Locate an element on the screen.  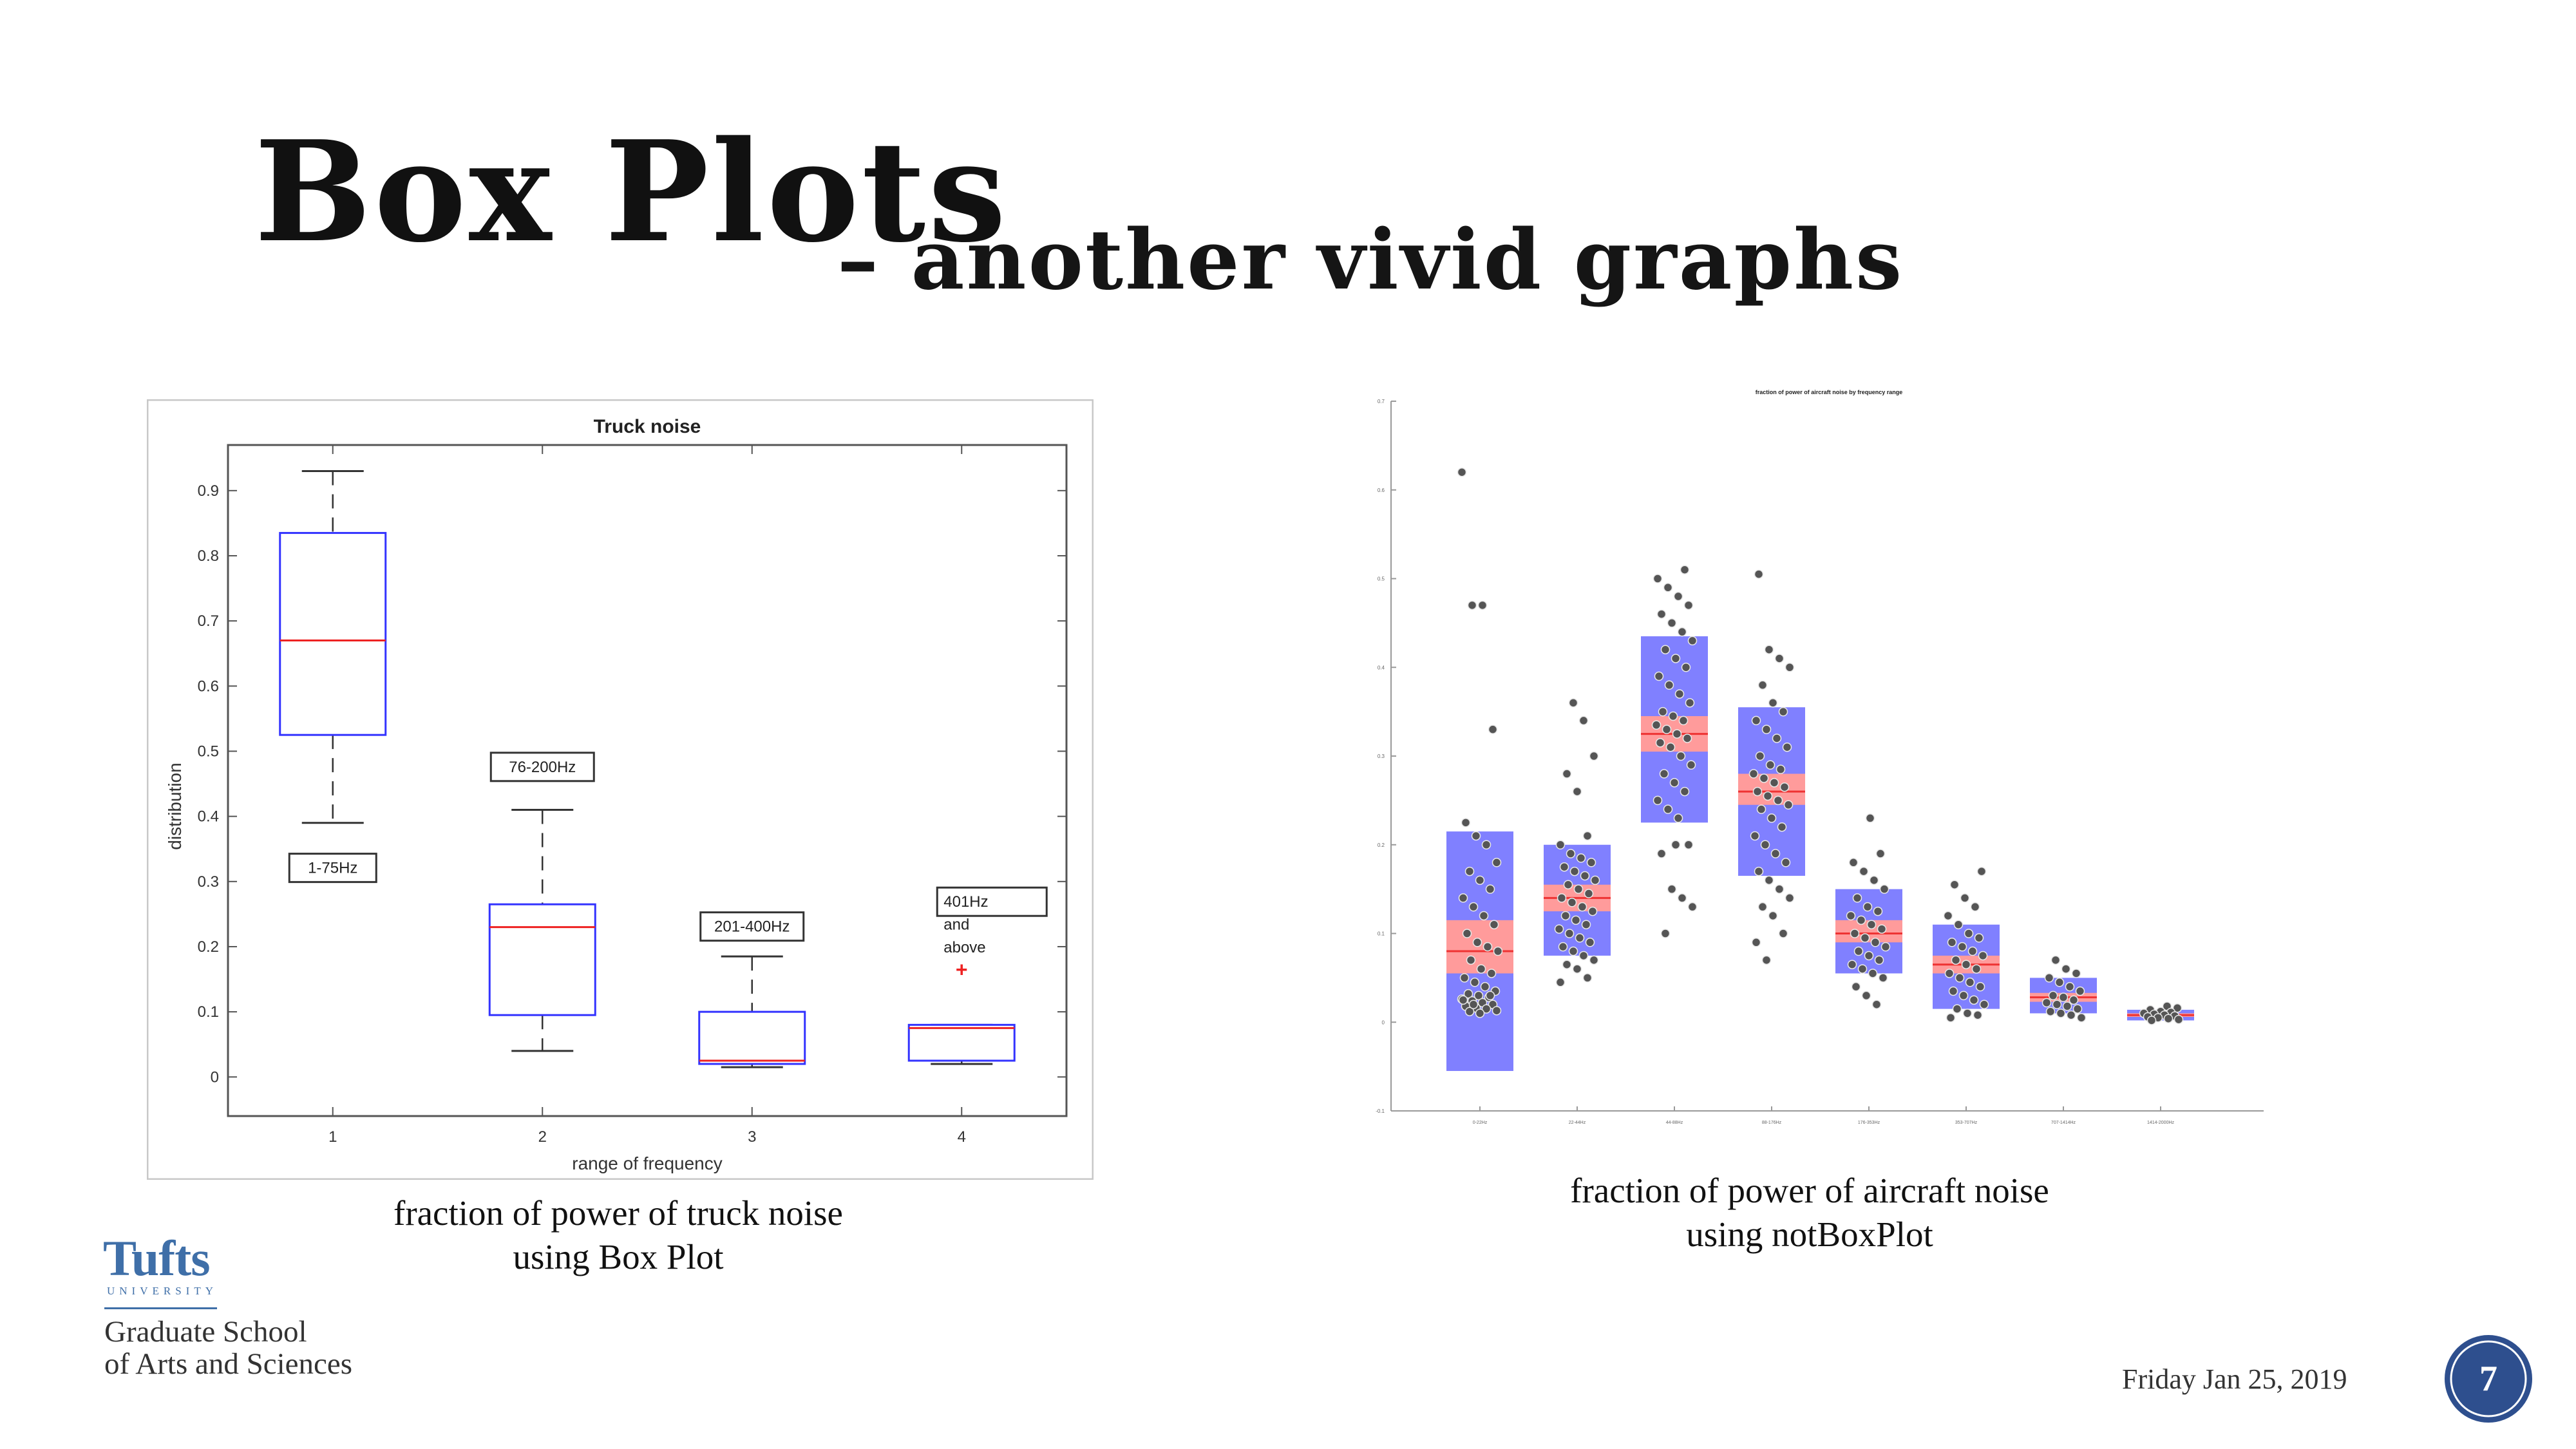
annotation-label: 401Hz is located at coordinates (966, 902).